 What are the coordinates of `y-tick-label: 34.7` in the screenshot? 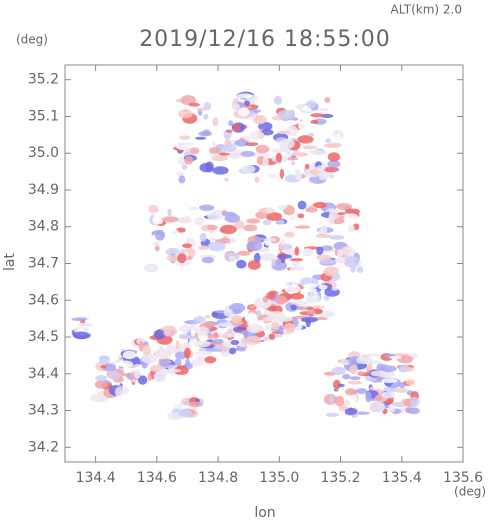 It's located at (43, 264).